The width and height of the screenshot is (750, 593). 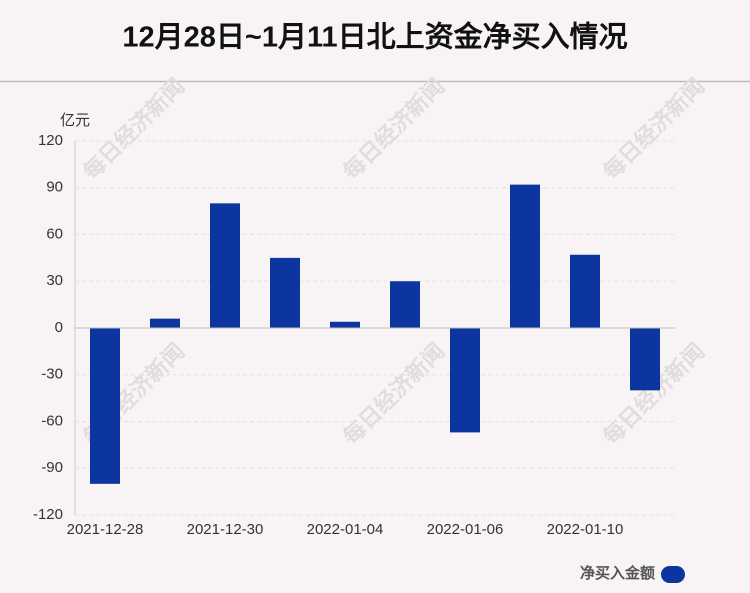 I want to click on y-tick-label: 30, so click(x=54, y=280).